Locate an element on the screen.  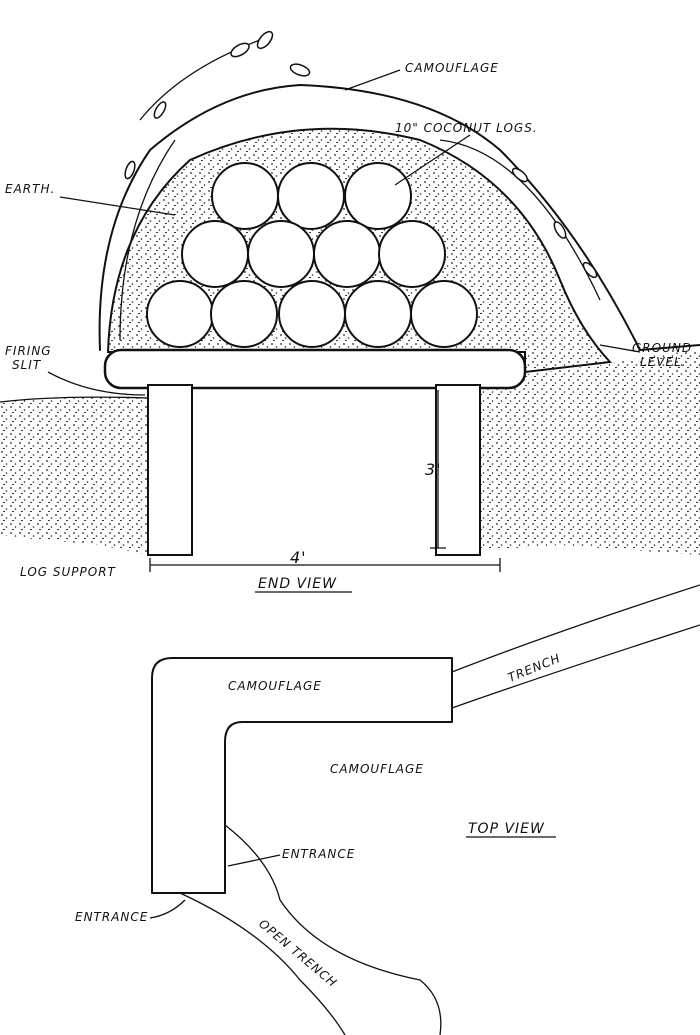
camouflage-outline is located at coordinates (302, 775).